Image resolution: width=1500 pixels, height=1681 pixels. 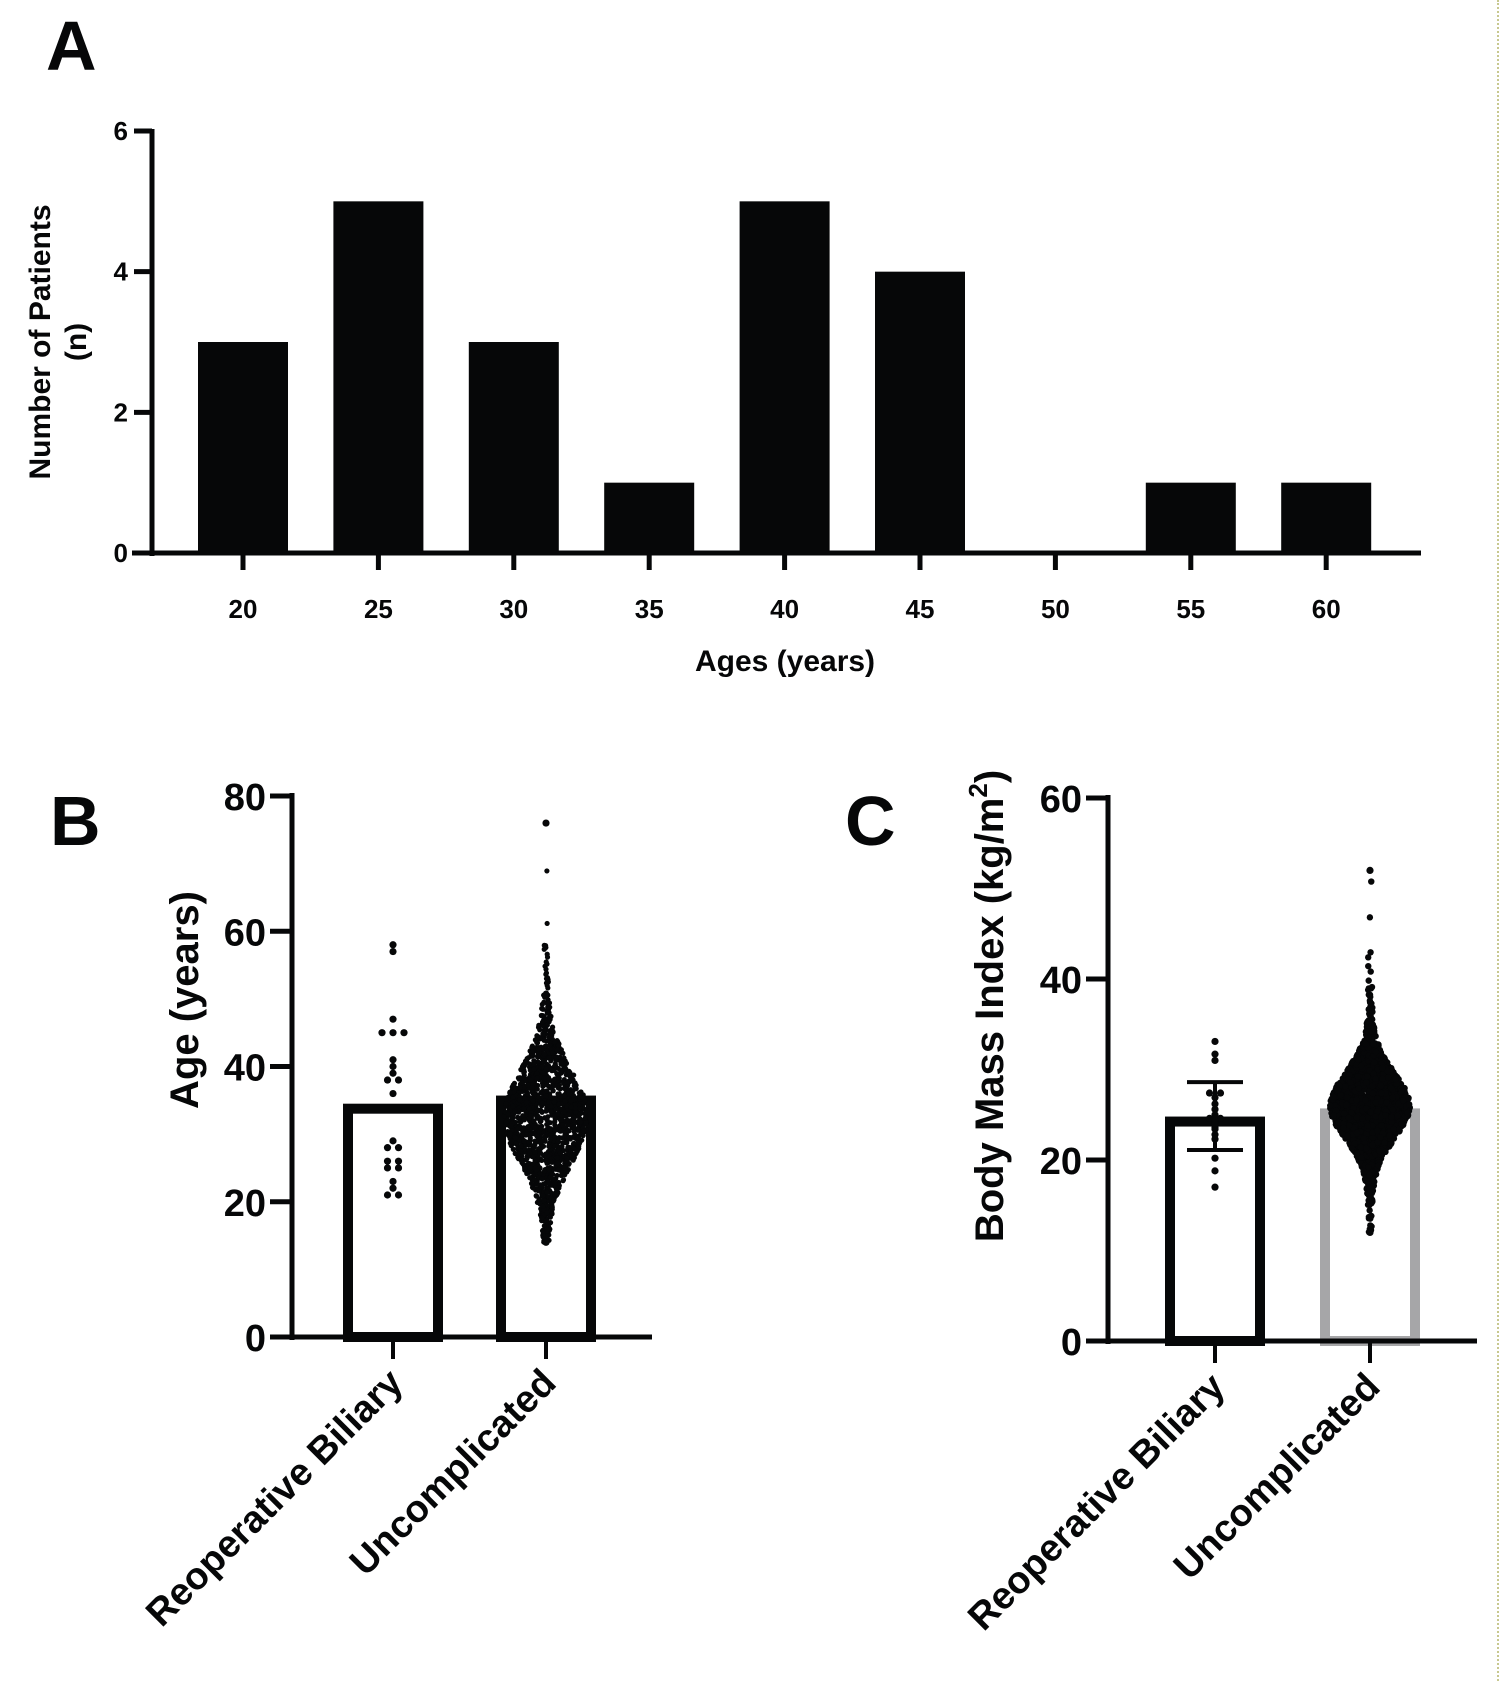 I want to click on panel-a-y-tick-label: 2, so click(x=121, y=412).